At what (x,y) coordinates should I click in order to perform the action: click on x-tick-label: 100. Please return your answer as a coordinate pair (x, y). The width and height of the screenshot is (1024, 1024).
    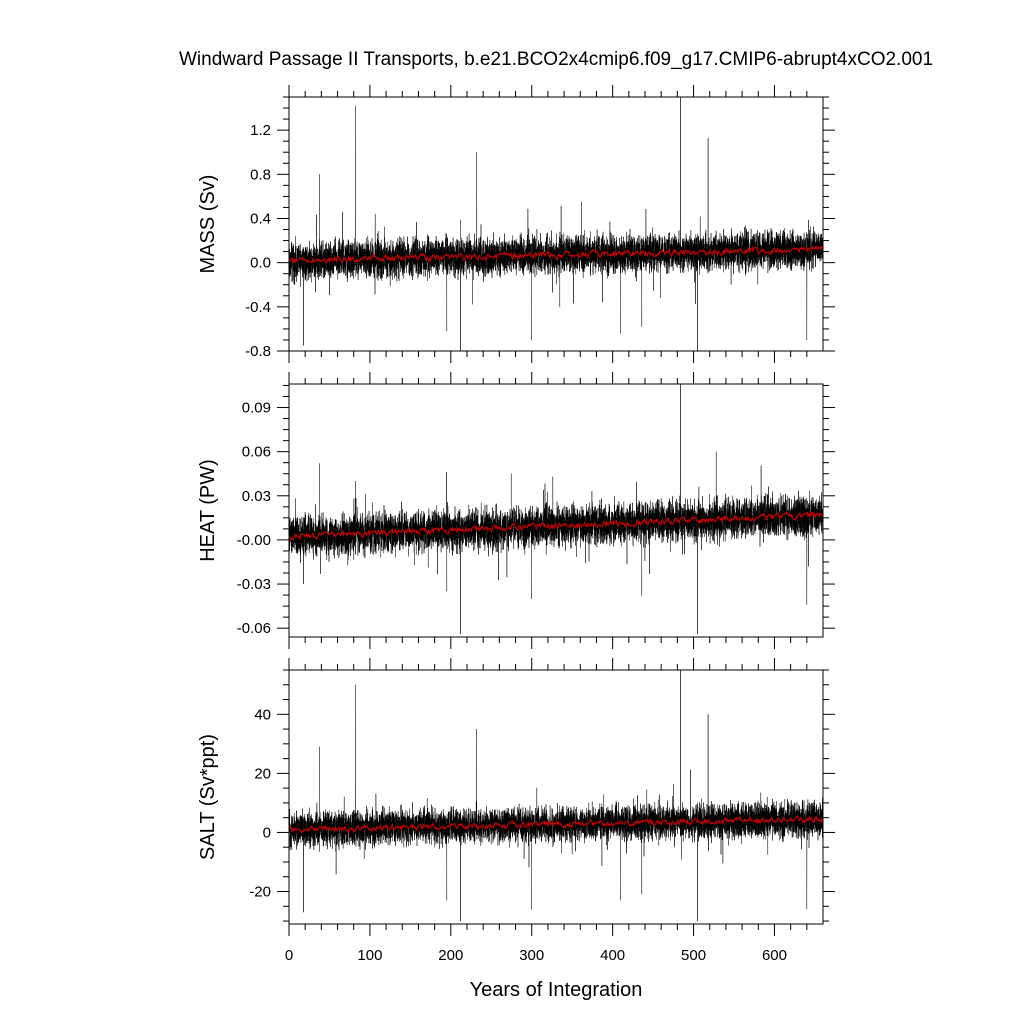
    Looking at the image, I should click on (369, 955).